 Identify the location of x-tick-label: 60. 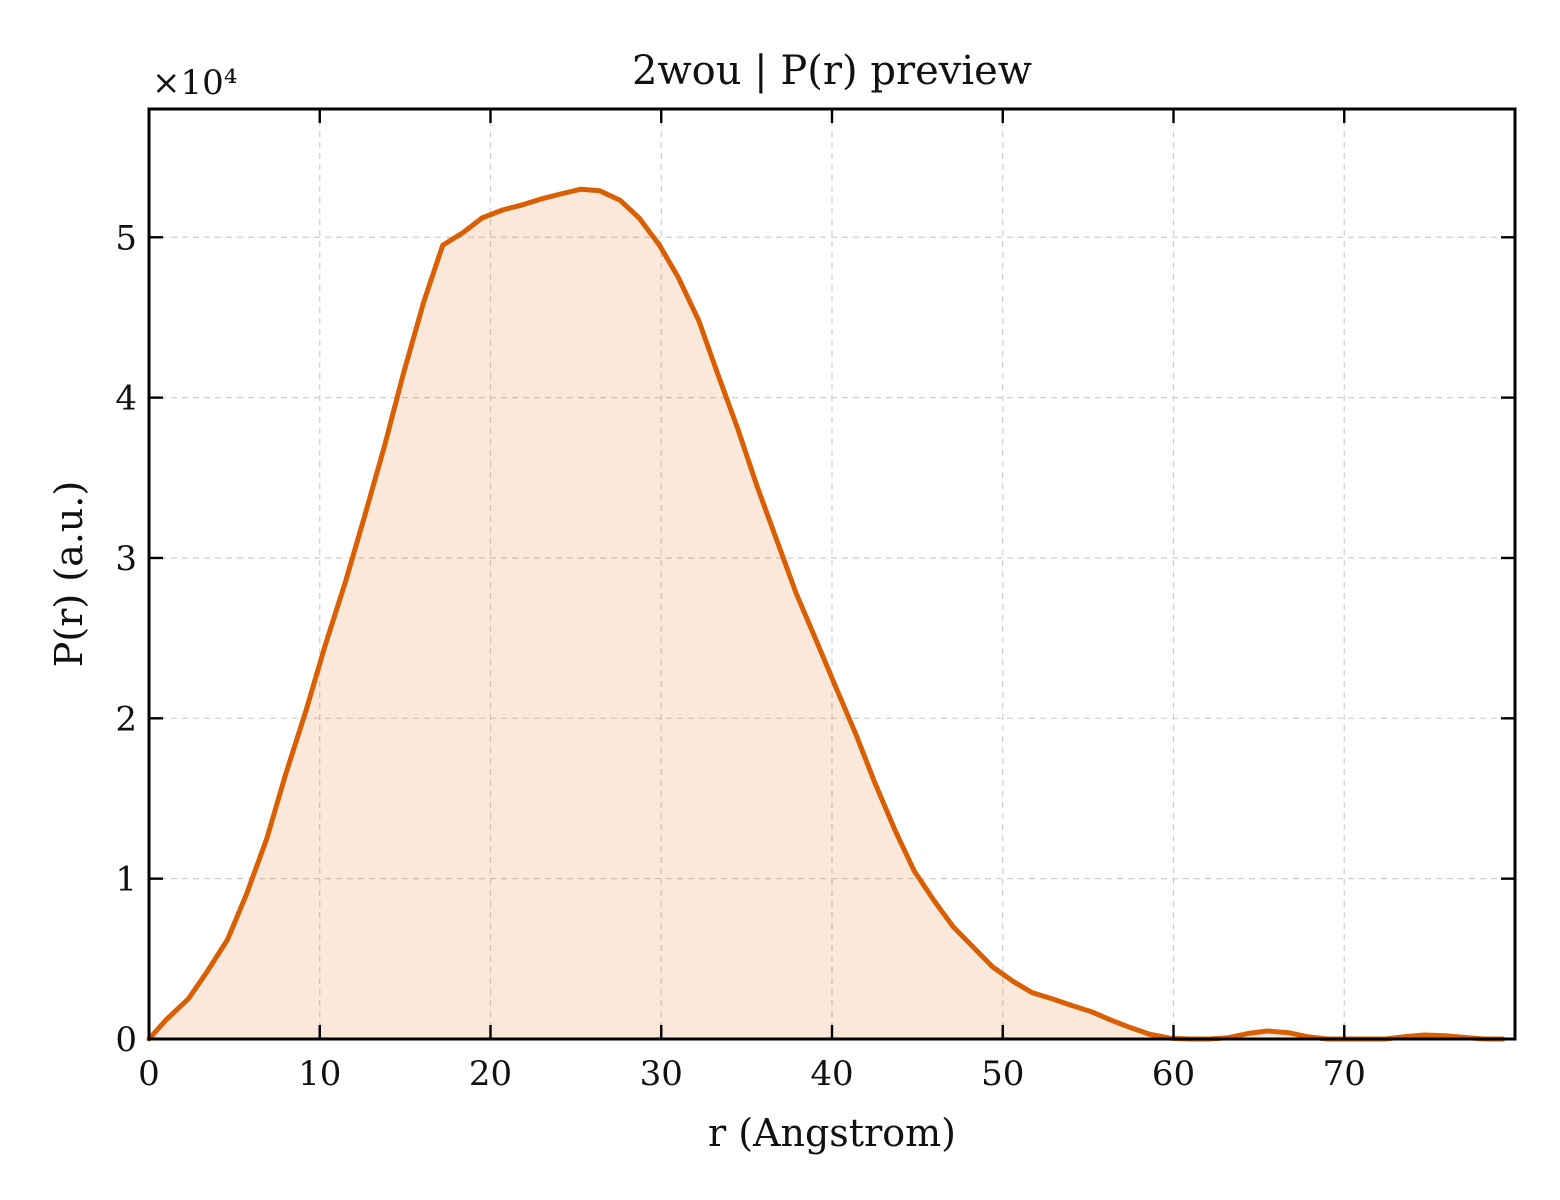
(1173, 1074).